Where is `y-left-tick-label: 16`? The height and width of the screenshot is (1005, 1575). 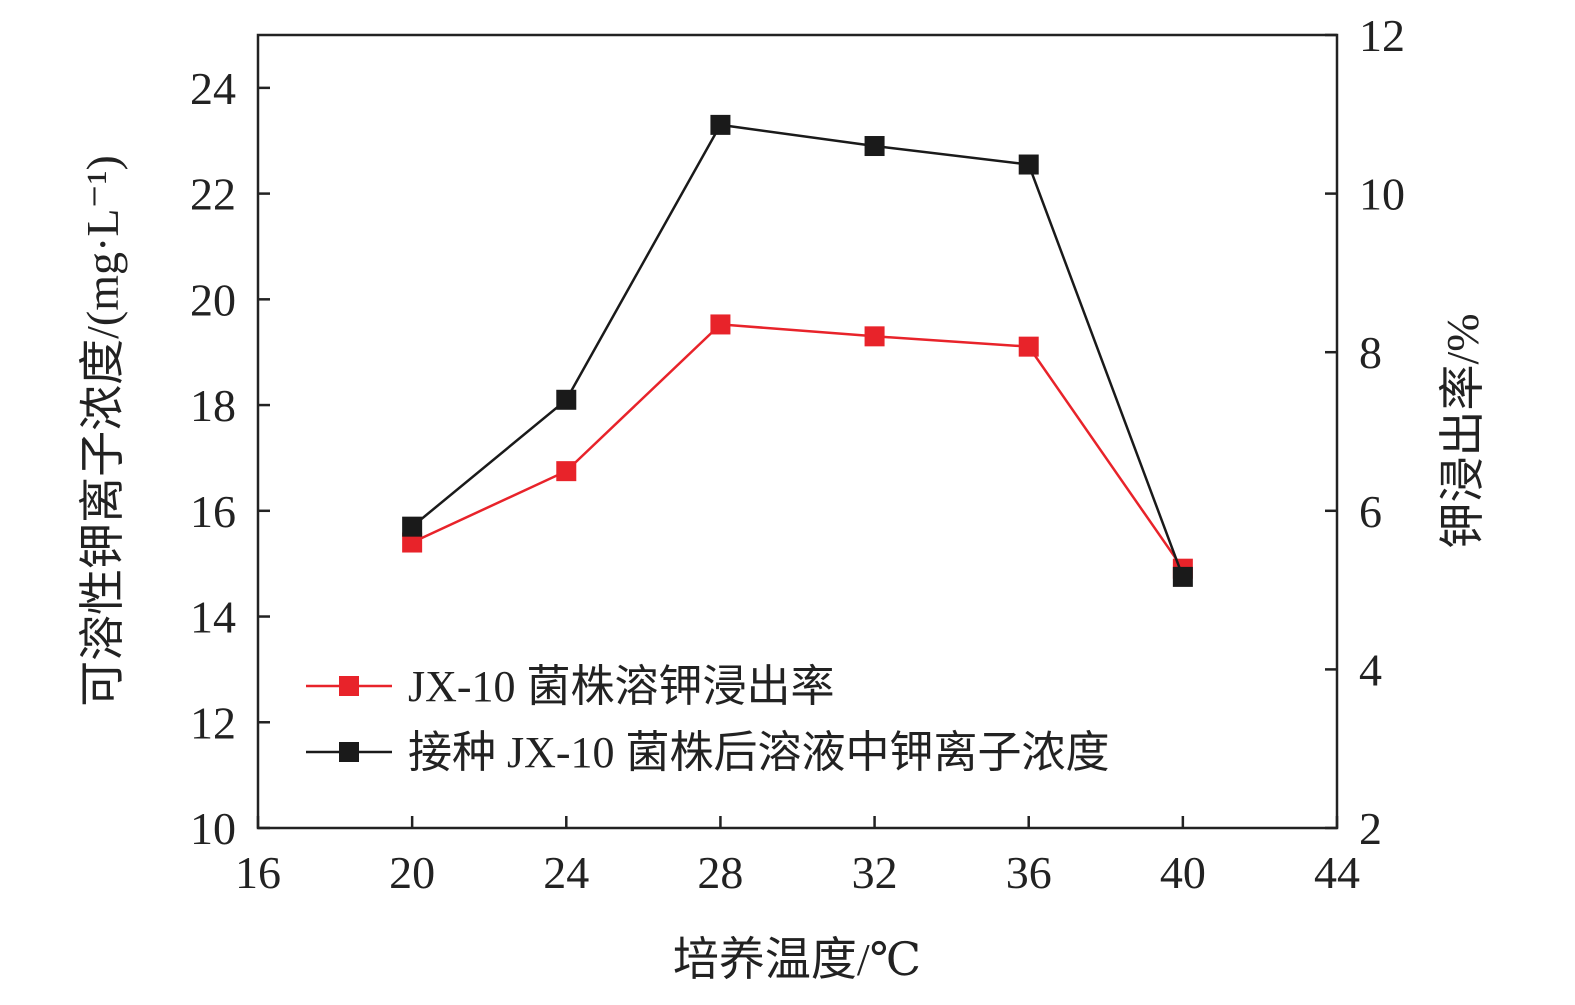 y-left-tick-label: 16 is located at coordinates (213, 511).